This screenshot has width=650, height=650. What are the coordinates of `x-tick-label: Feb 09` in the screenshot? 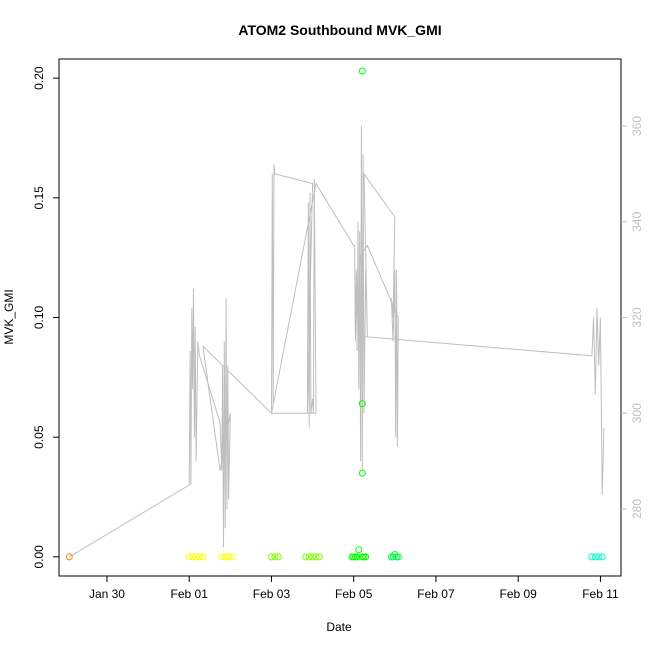 It's located at (519, 594).